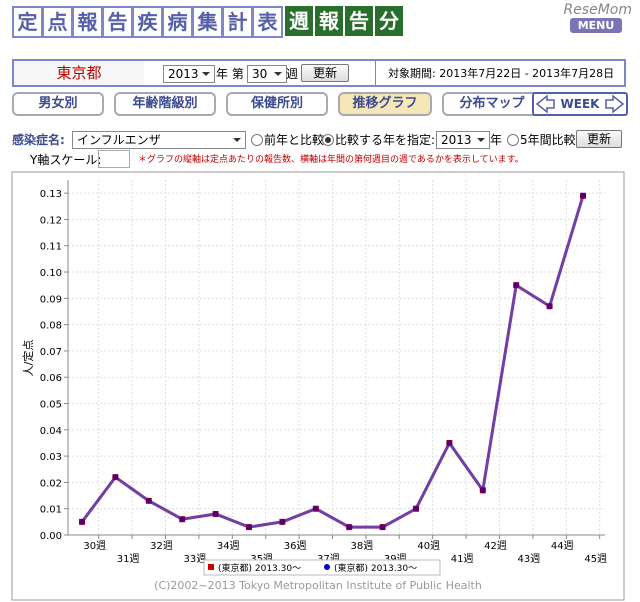  I want to click on y-tick-label: 0.10, so click(51, 273).